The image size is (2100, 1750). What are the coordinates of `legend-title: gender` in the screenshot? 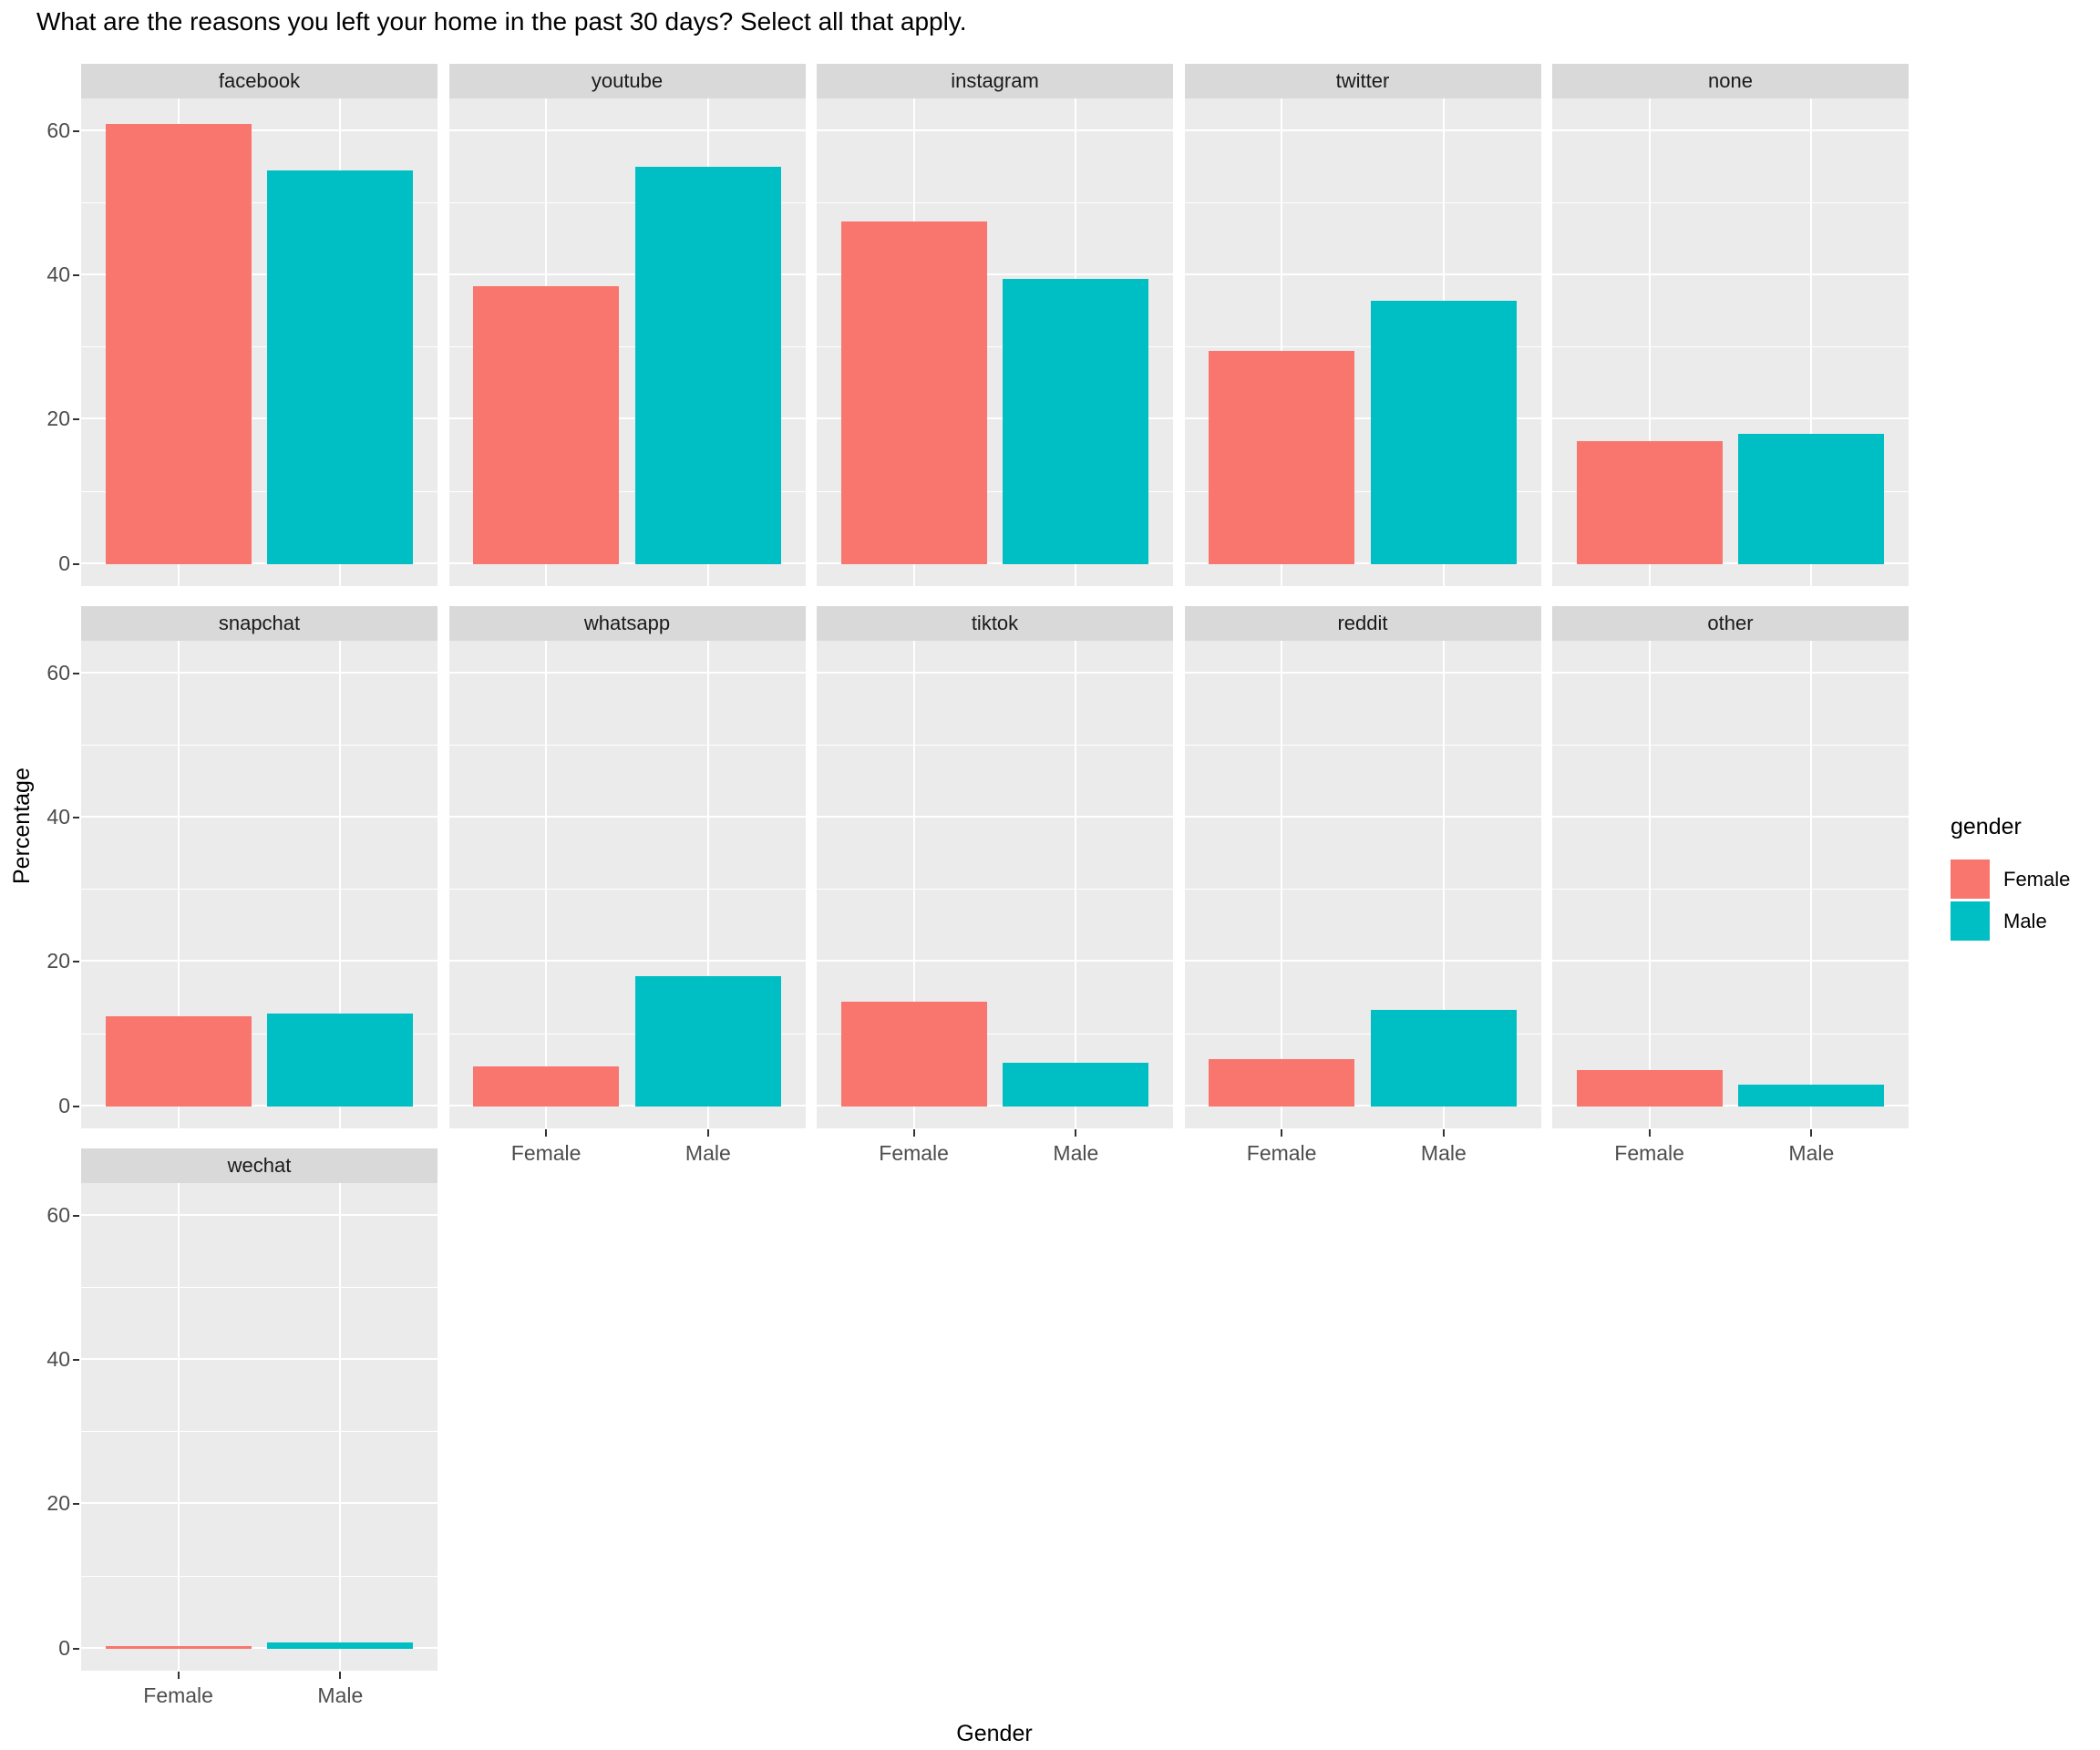 It's located at (1987, 827).